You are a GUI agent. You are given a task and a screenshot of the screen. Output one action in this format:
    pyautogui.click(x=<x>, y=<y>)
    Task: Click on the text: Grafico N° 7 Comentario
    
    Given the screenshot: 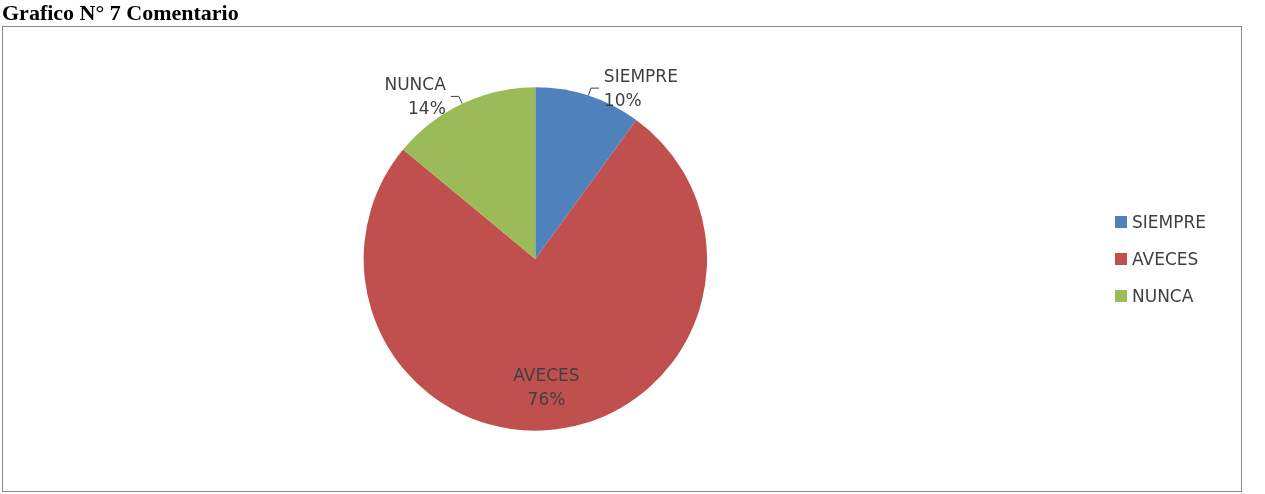 What is the action you would take?
    pyautogui.click(x=120, y=13)
    